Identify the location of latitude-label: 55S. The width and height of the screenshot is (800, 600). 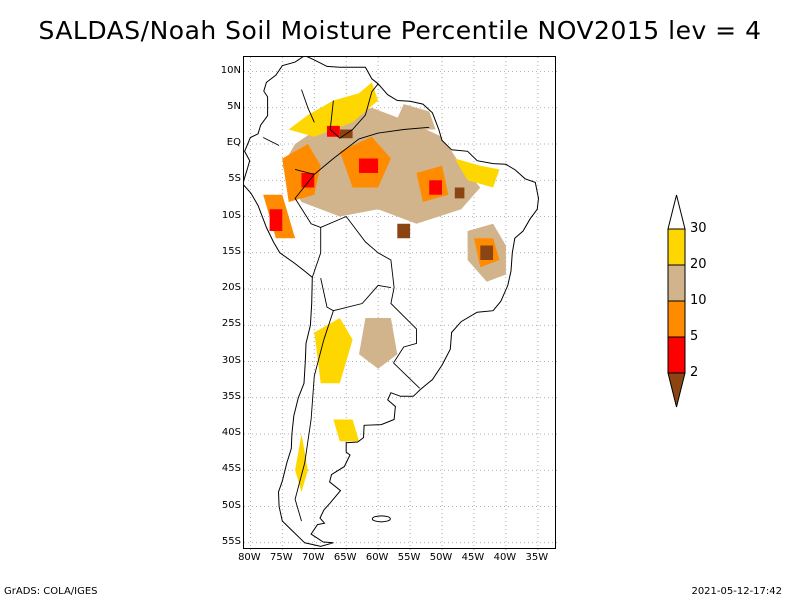
(231, 541).